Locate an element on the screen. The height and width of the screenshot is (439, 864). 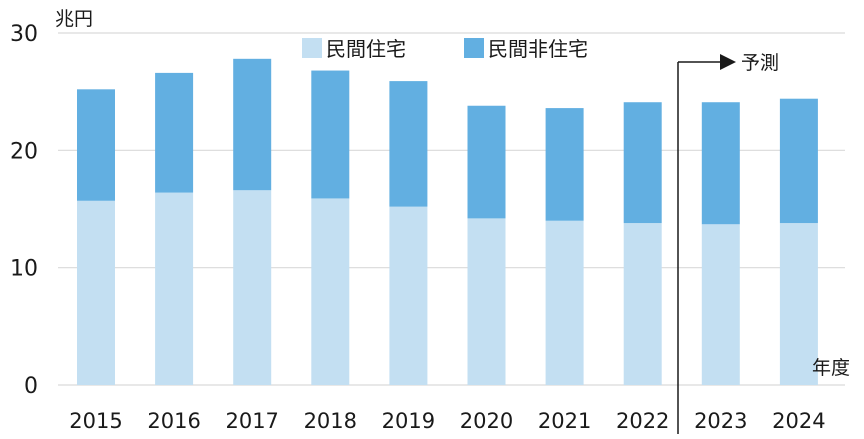
y-tick-label: 0 is located at coordinates (31, 386).